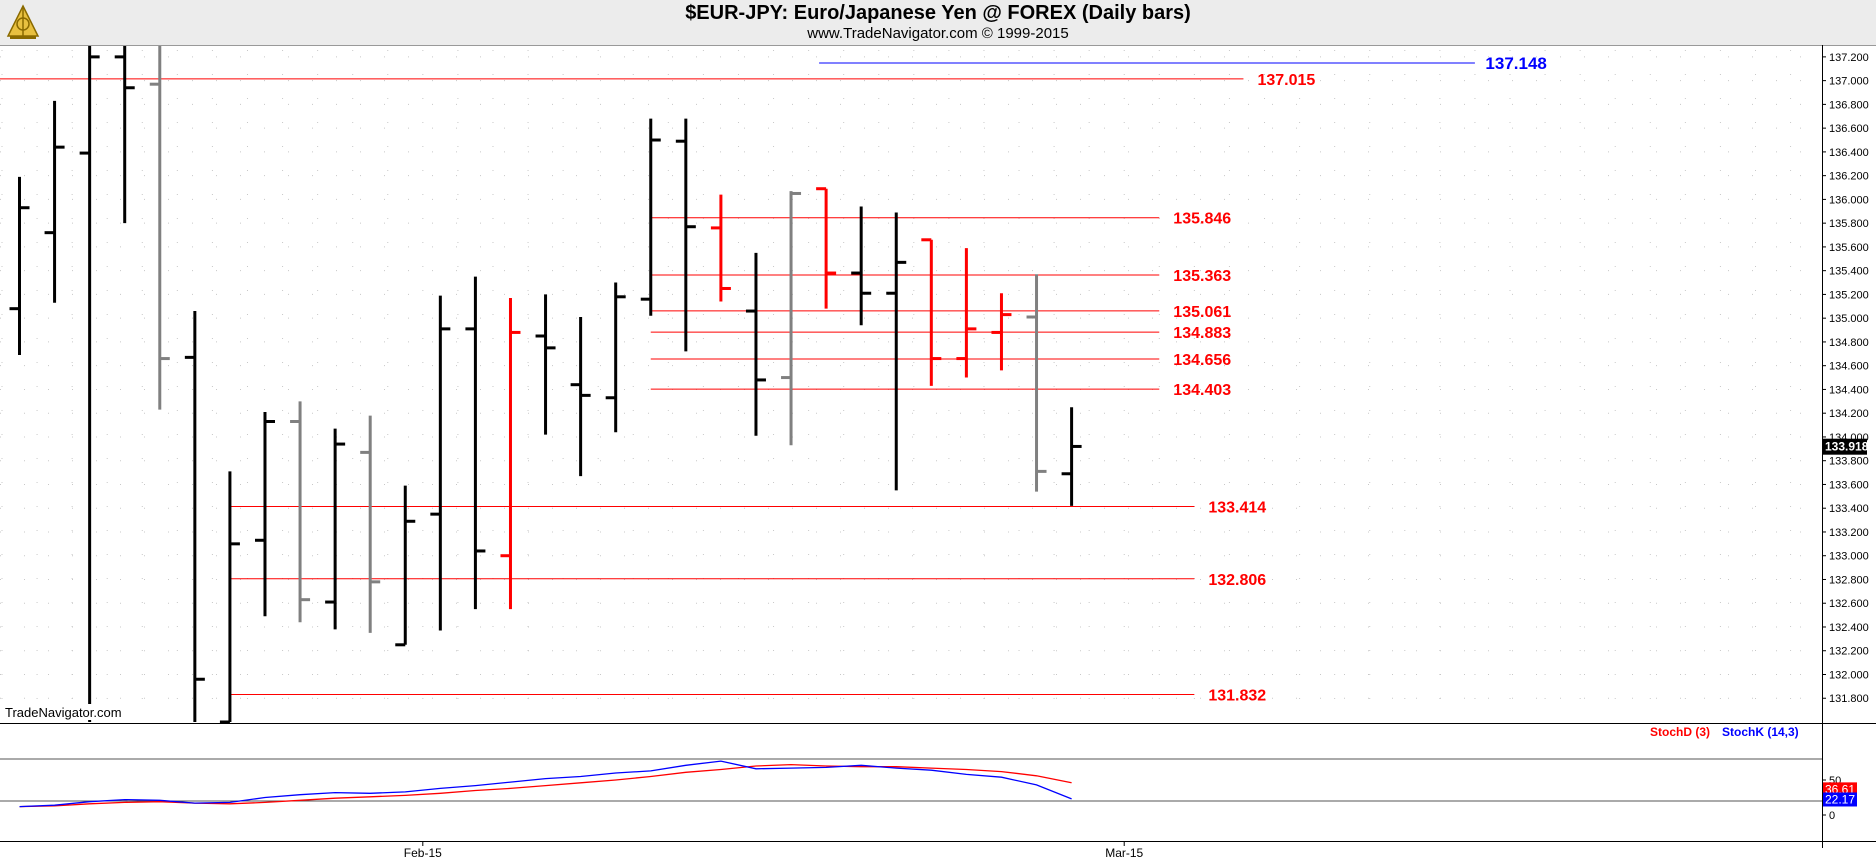 The width and height of the screenshot is (1876, 863). Describe the element at coordinates (1202, 360) in the screenshot. I see `level-label: 134.656` at that location.